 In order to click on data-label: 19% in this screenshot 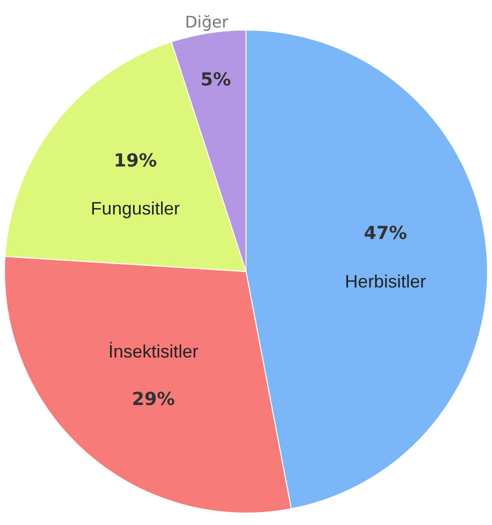, I will do `click(135, 161)`.